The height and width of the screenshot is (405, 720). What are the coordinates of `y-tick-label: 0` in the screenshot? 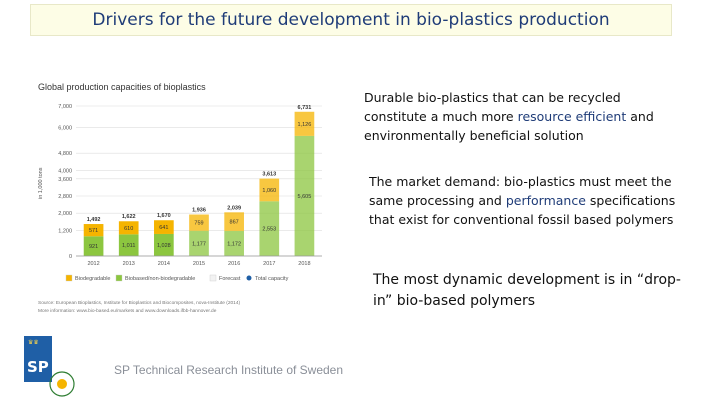 It's located at (70, 257).